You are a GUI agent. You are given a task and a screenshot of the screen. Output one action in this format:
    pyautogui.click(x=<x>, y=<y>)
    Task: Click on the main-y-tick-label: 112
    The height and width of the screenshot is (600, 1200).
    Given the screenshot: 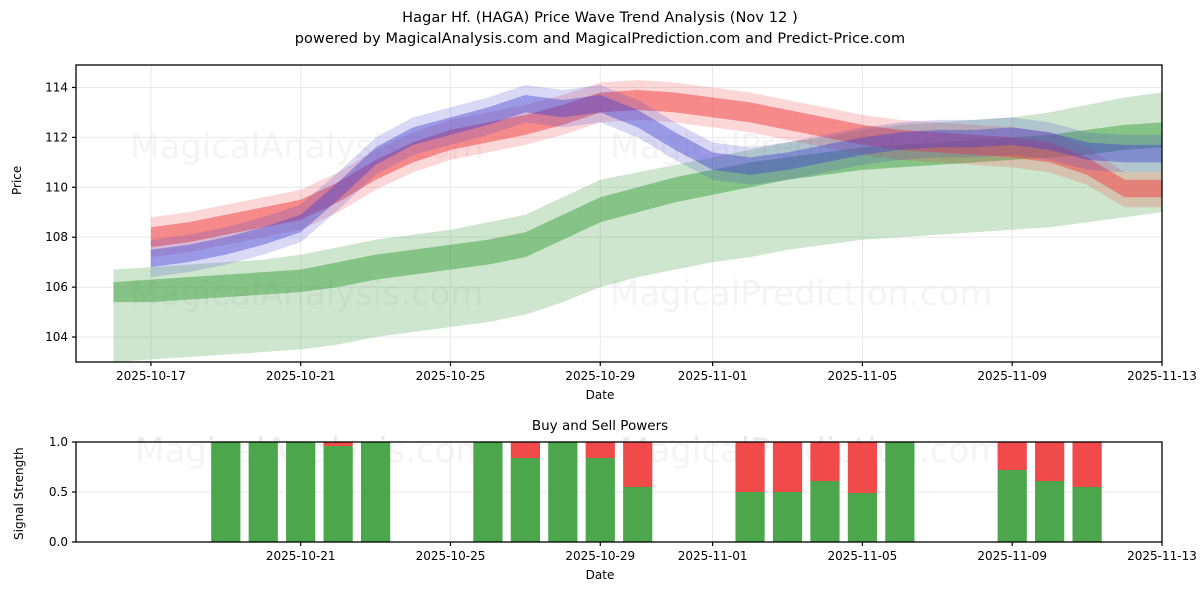 What is the action you would take?
    pyautogui.click(x=56, y=137)
    